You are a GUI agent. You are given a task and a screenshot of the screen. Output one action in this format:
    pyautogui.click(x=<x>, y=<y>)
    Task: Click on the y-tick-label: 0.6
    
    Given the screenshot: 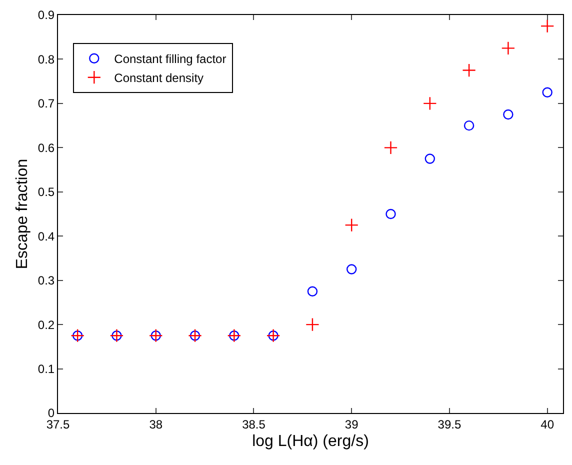 What is the action you would take?
    pyautogui.click(x=46, y=147)
    